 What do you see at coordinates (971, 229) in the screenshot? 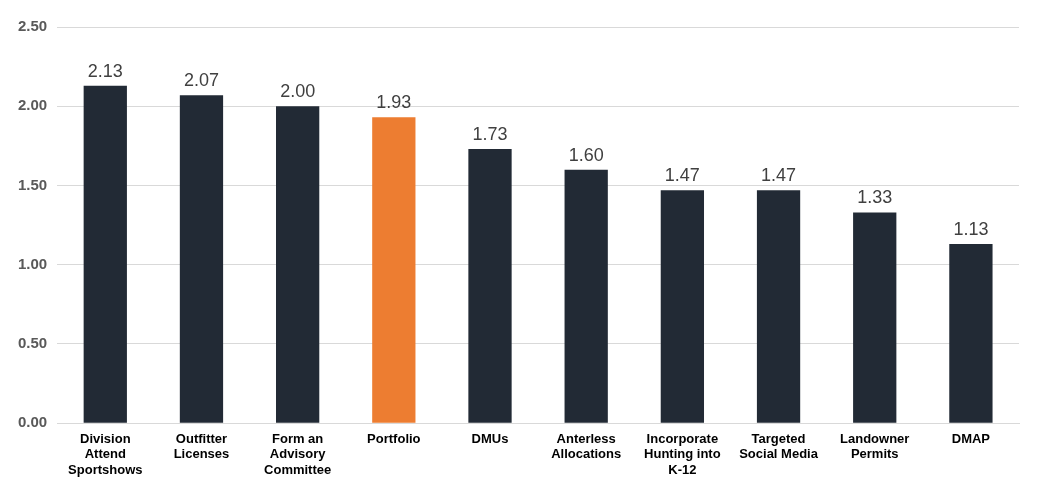
I see `data-label: 1.13` at bounding box center [971, 229].